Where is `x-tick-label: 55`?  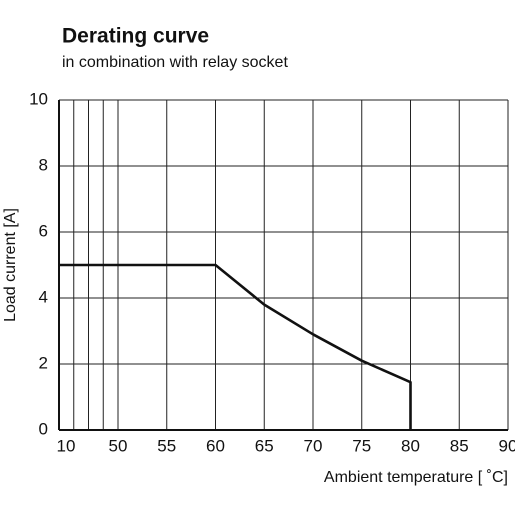 x-tick-label: 55 is located at coordinates (166, 445).